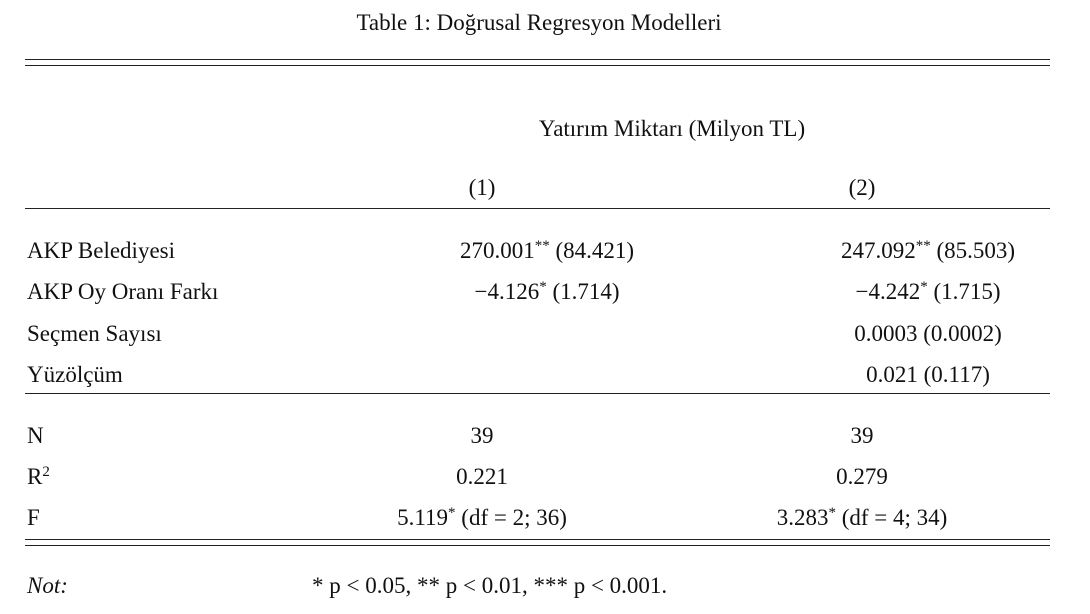 This screenshot has width=1090, height=614. What do you see at coordinates (497, 250) in the screenshot?
I see `coefficient: 270.001` at bounding box center [497, 250].